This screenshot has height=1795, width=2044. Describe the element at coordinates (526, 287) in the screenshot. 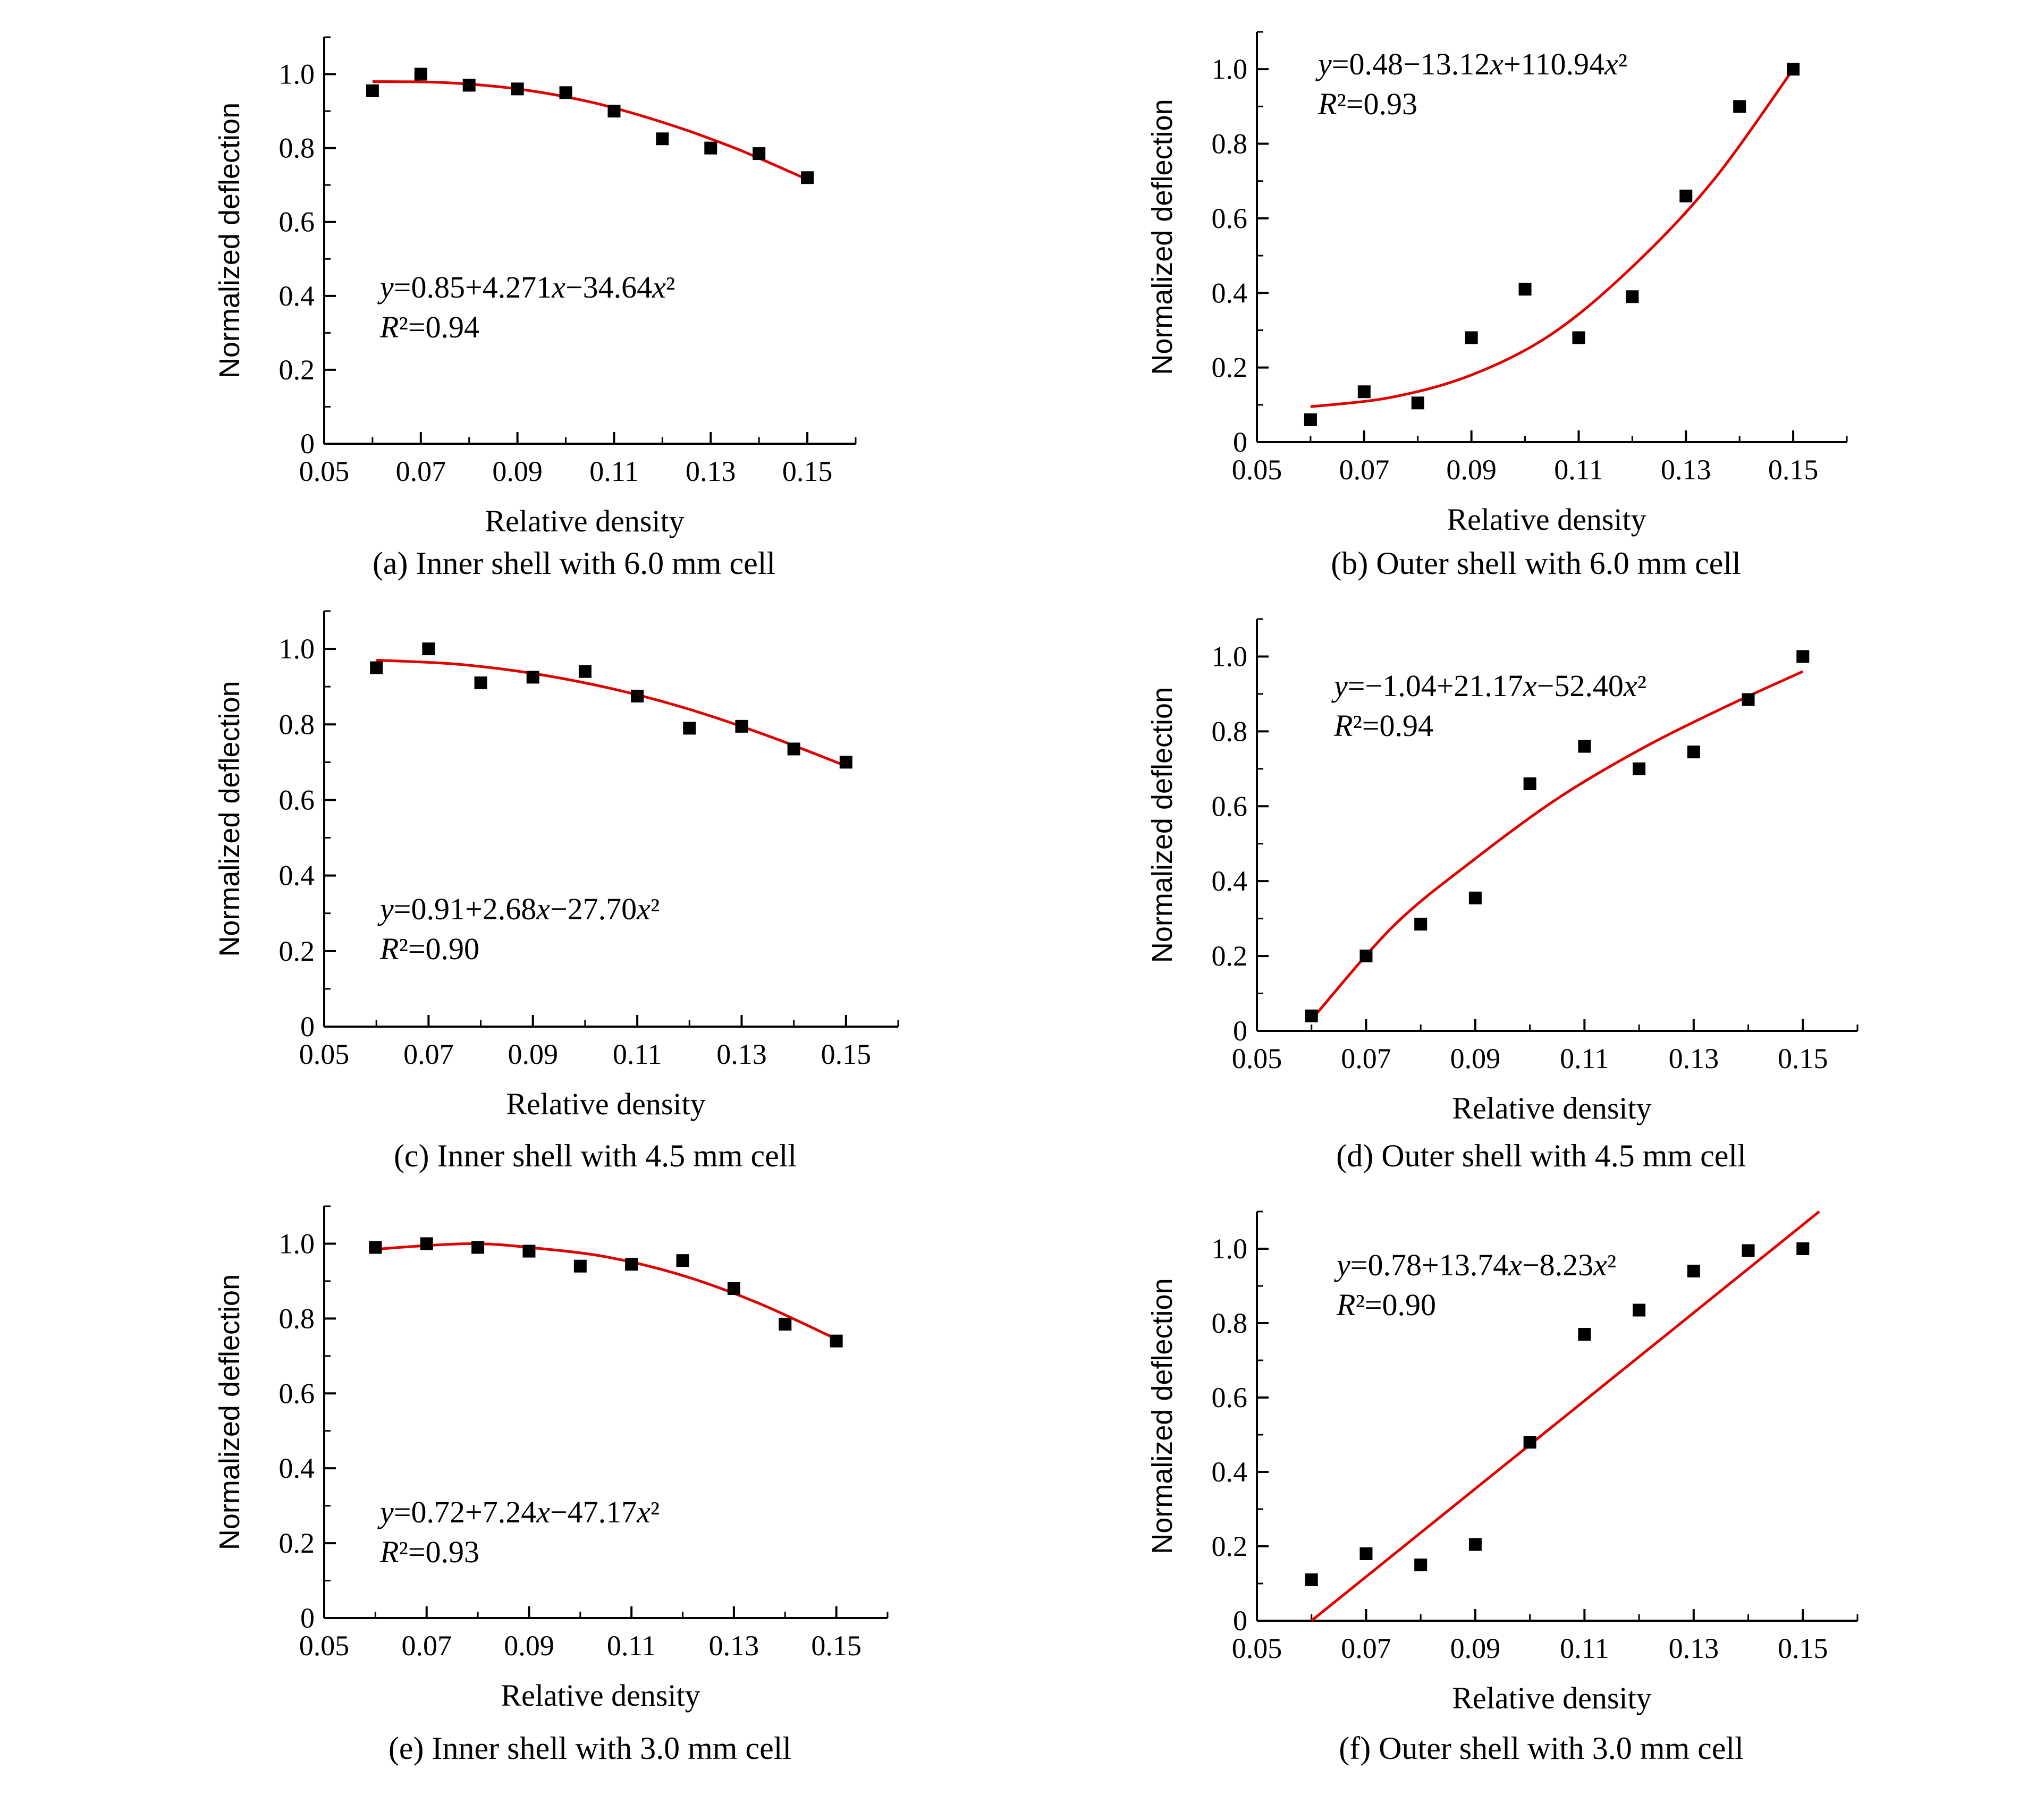

I see `fit-equation-text: y=0.85+4.271x−34.64x²` at that location.